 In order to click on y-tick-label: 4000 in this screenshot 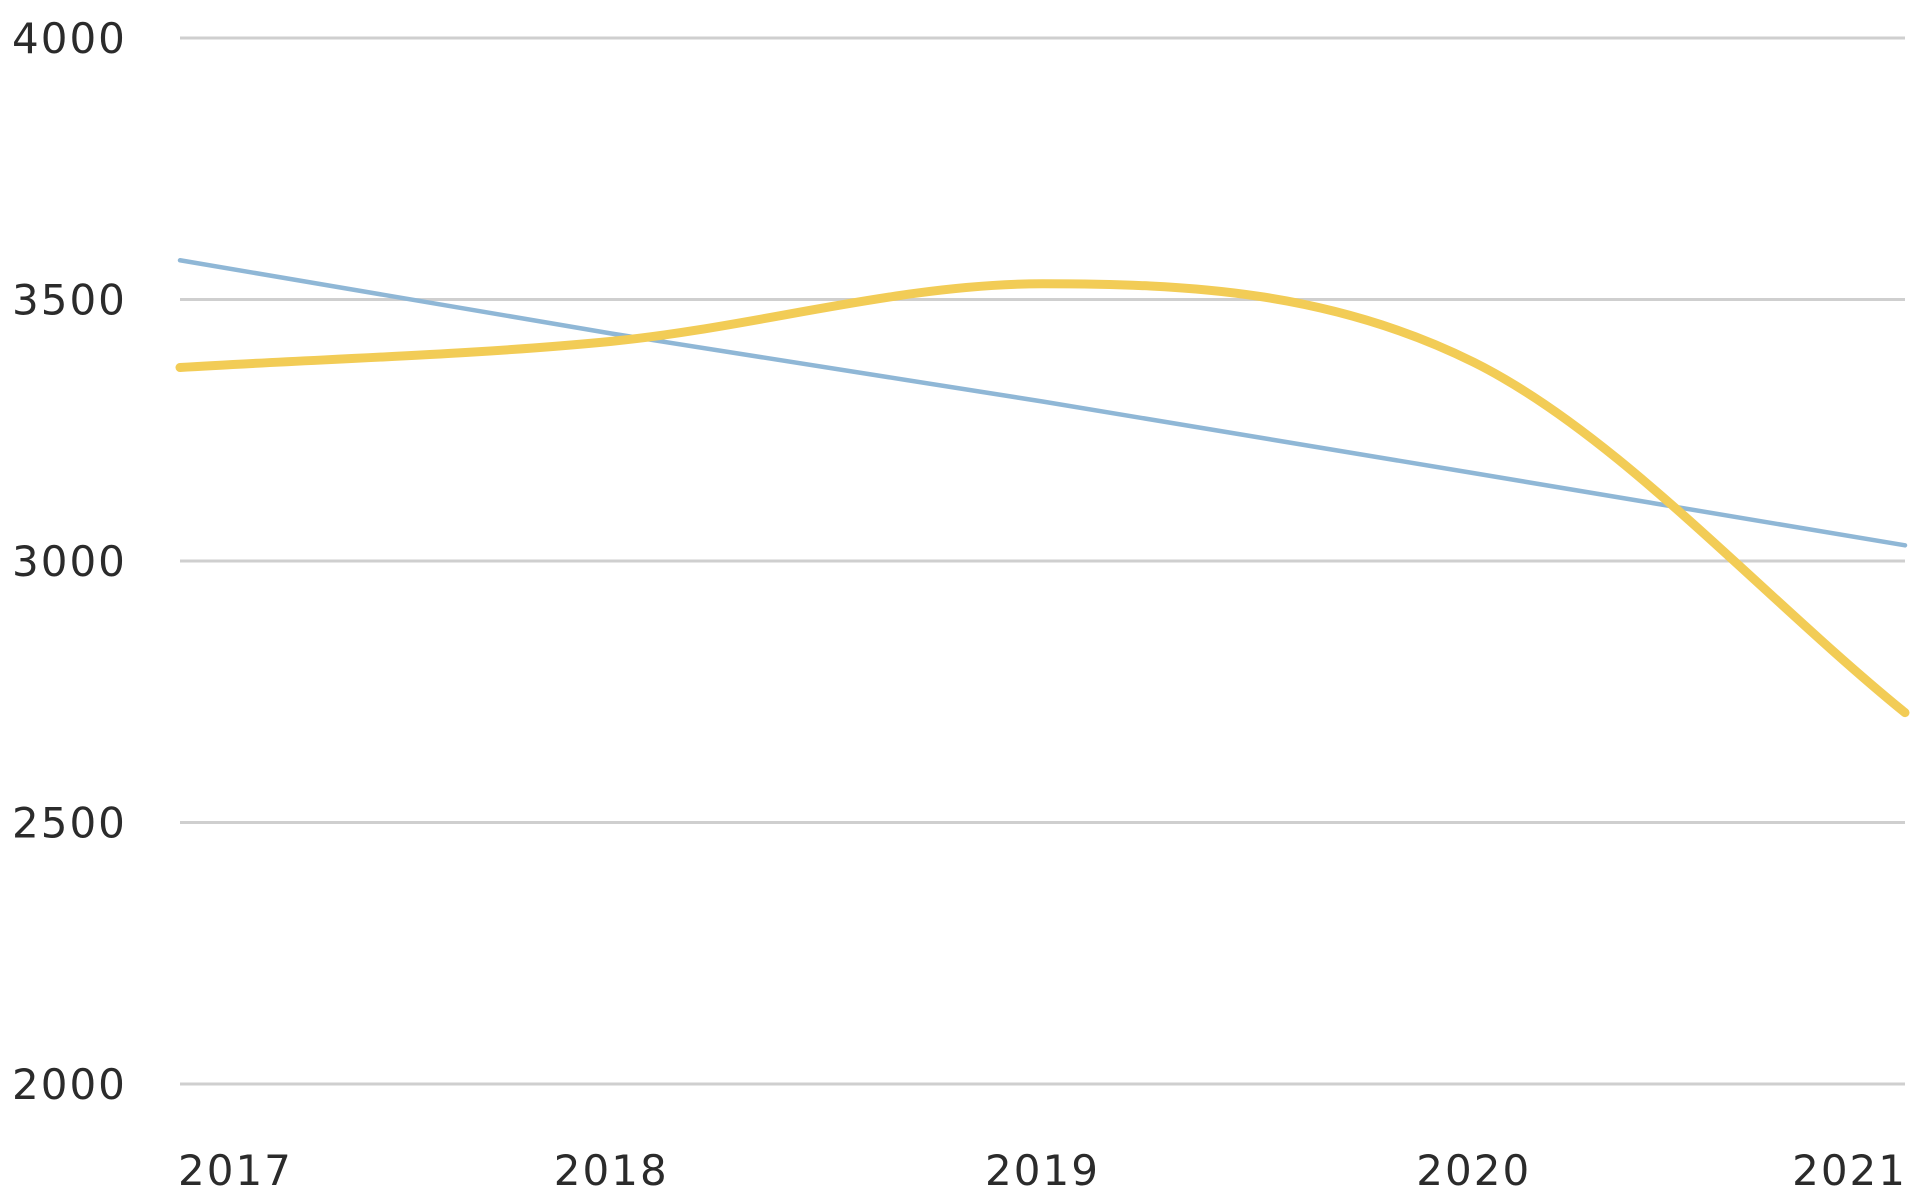, I will do `click(69, 38)`.